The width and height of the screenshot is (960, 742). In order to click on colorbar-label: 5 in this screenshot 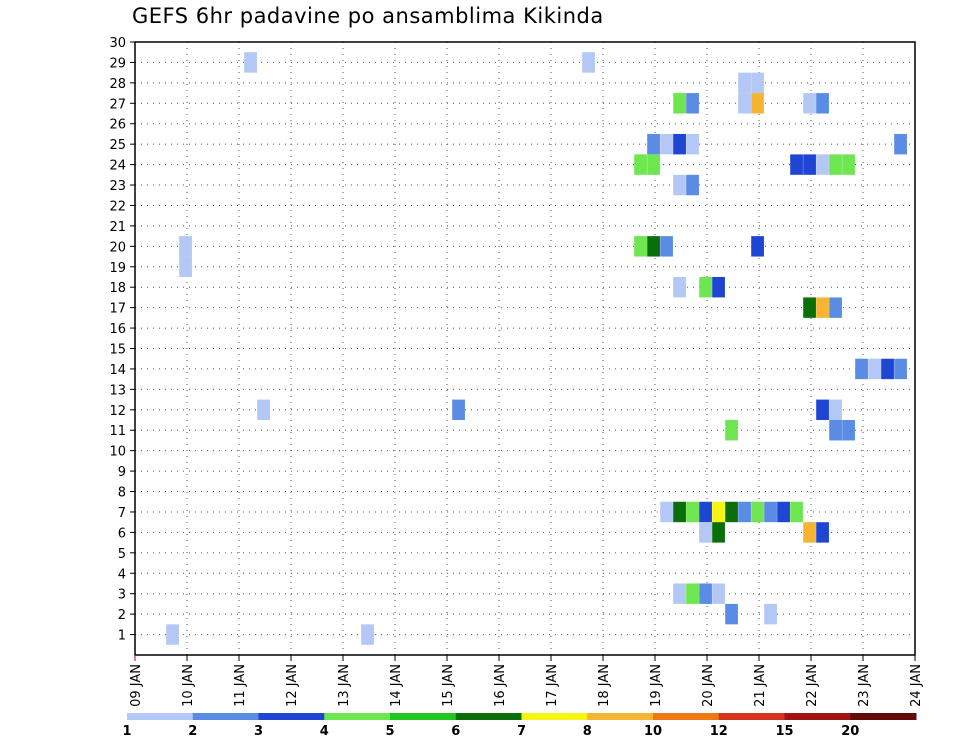, I will do `click(389, 731)`.